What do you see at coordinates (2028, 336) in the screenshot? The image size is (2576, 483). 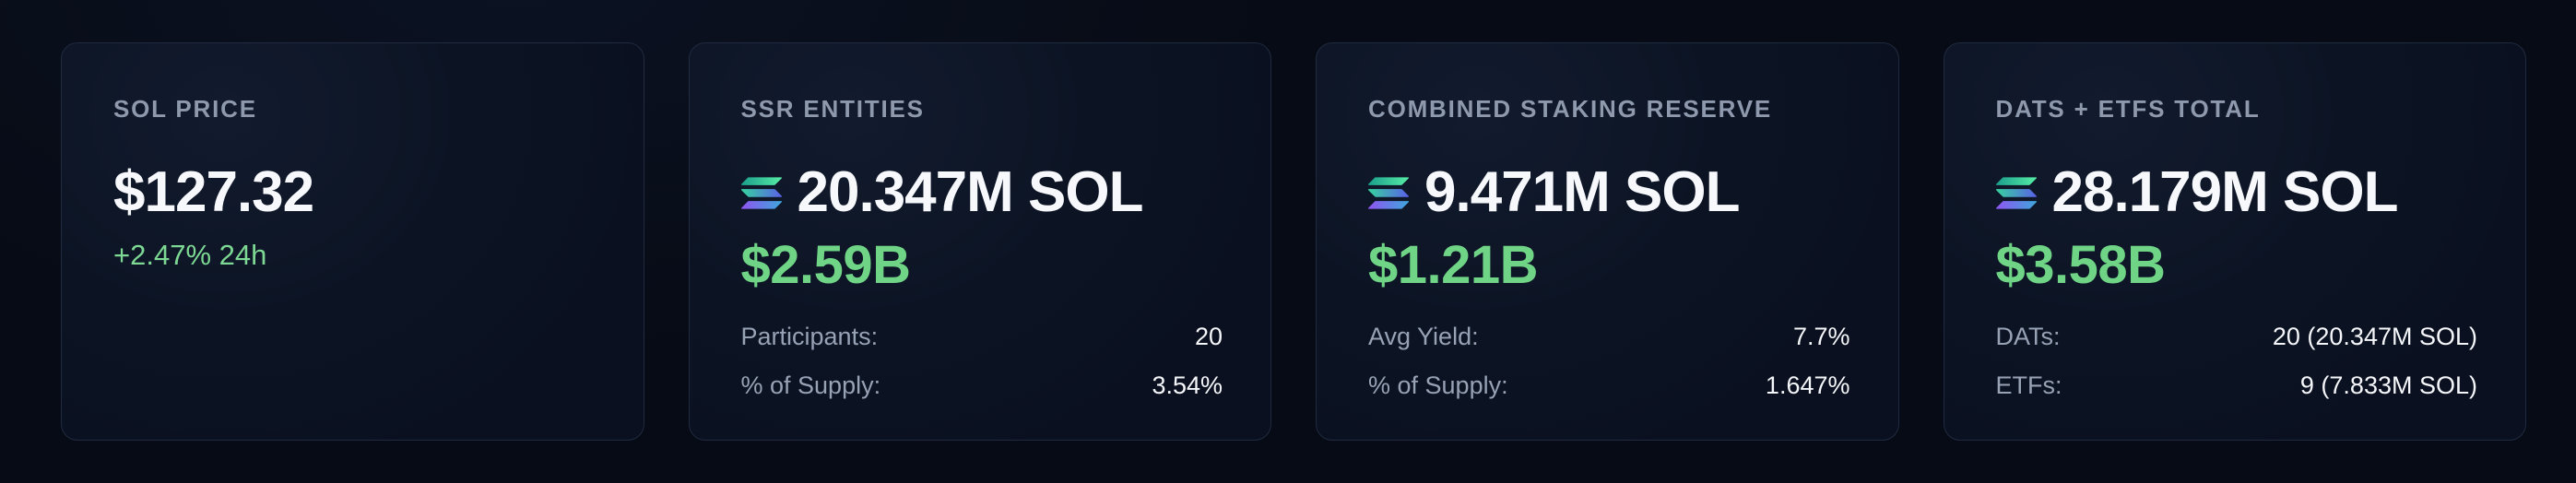 I see `stat-row-label: DATs:` at bounding box center [2028, 336].